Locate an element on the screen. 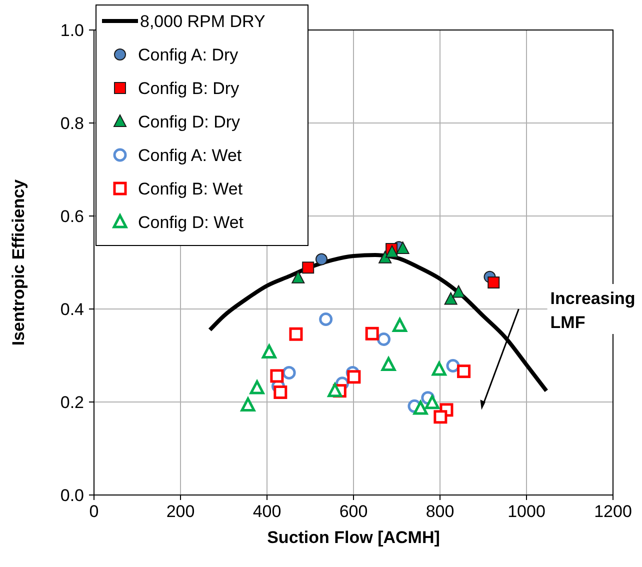 This screenshot has width=642, height=567. legend-label: Config A: Wet is located at coordinates (190, 155).